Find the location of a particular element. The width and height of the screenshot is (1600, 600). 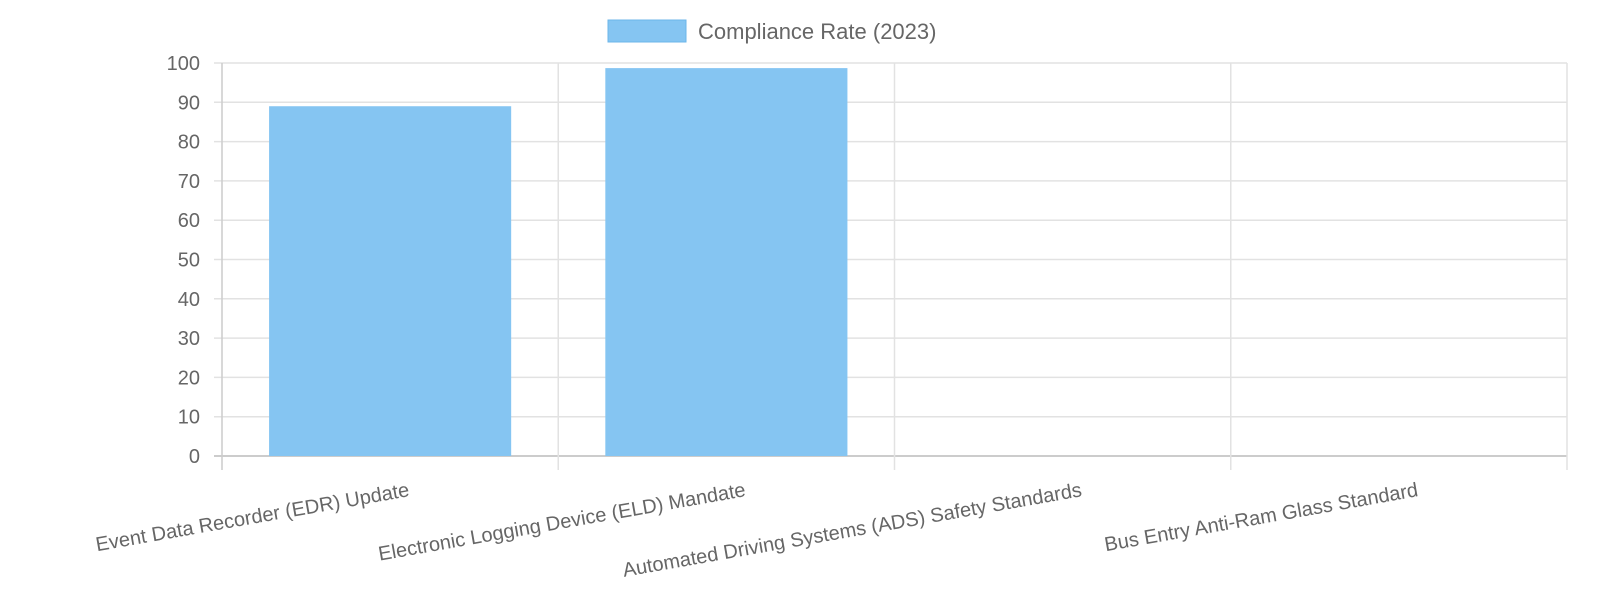

y-axis: 0 10 20 30 40 50 60 70 80 90 100 is located at coordinates (183, 260).